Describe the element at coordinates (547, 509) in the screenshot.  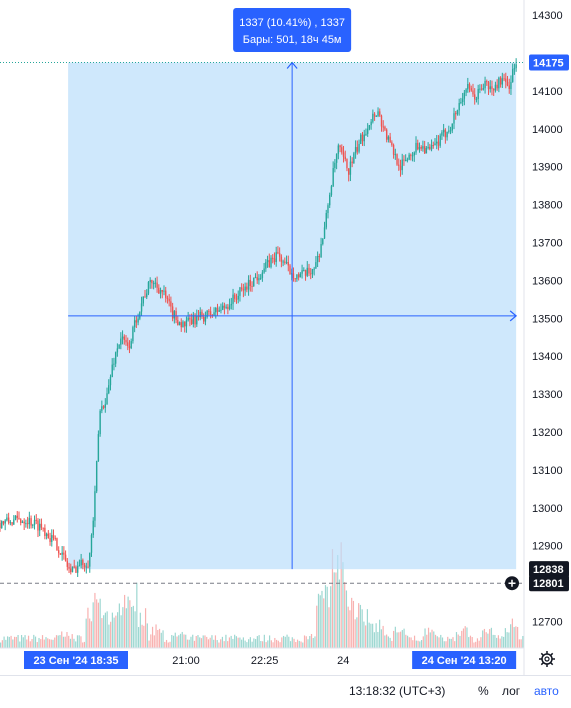
I see `price-tick-label: 13000` at that location.